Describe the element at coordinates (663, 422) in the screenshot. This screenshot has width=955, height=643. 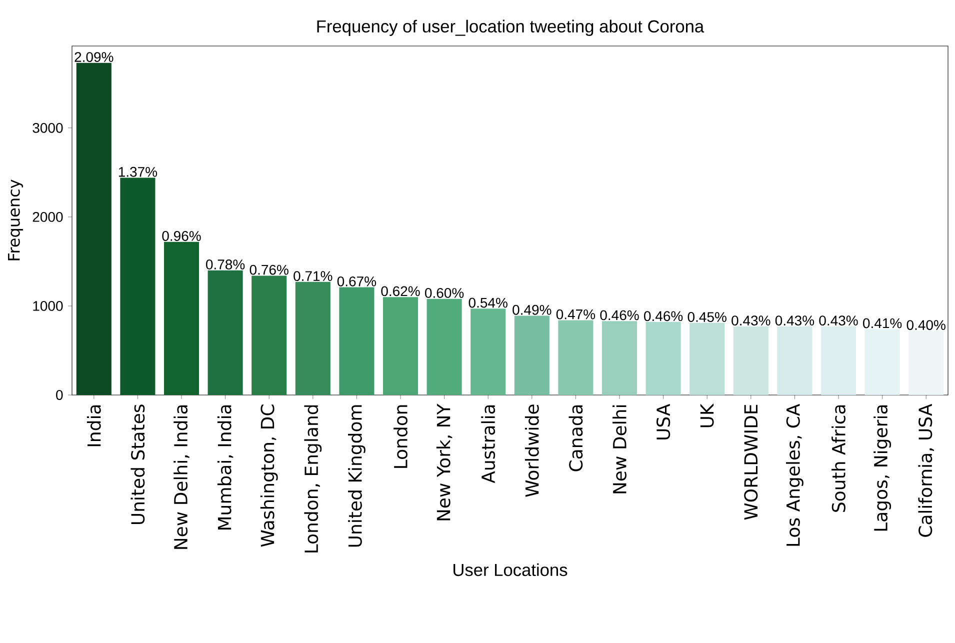
I see `x-tick-label: USA` at that location.